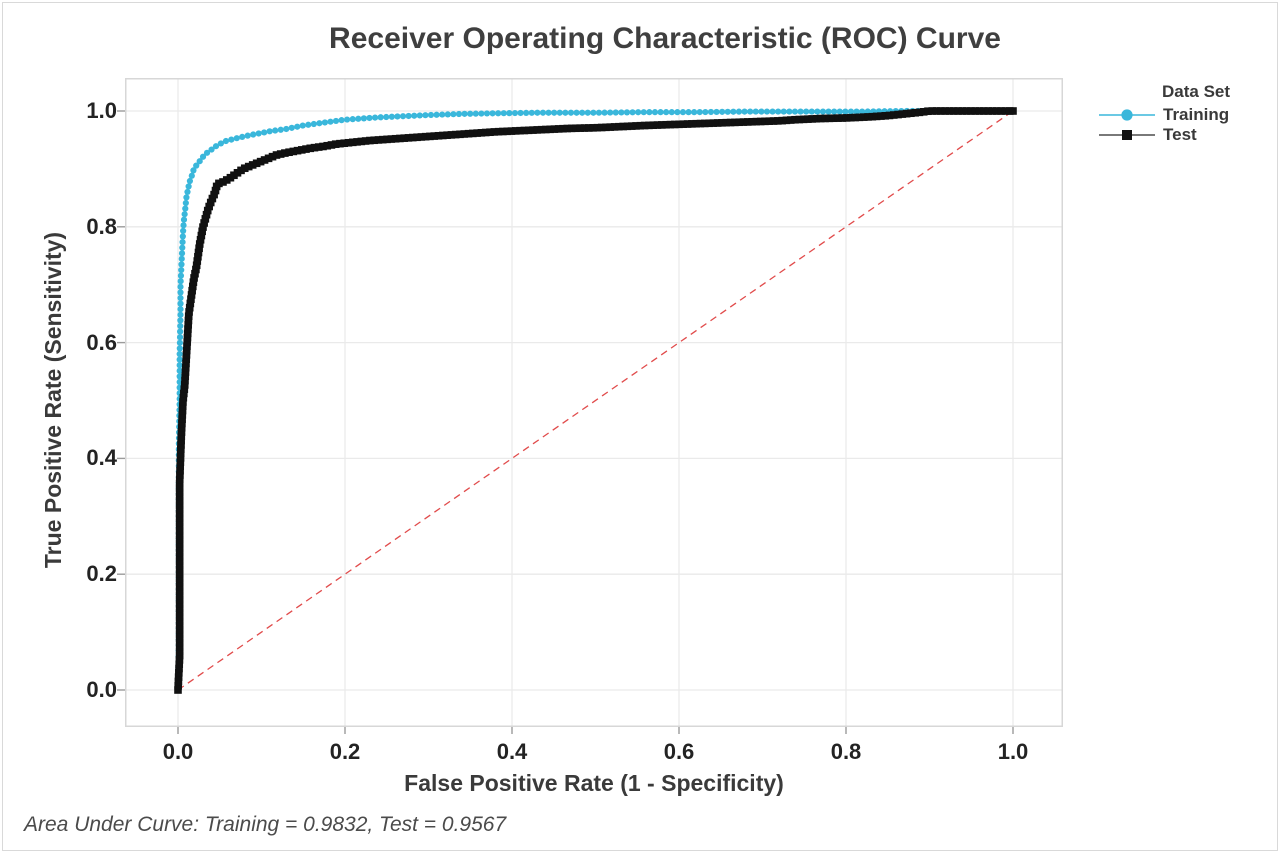 This screenshot has height=853, width=1280. What do you see at coordinates (512, 751) in the screenshot?
I see `x-tick-label: 0.4` at bounding box center [512, 751].